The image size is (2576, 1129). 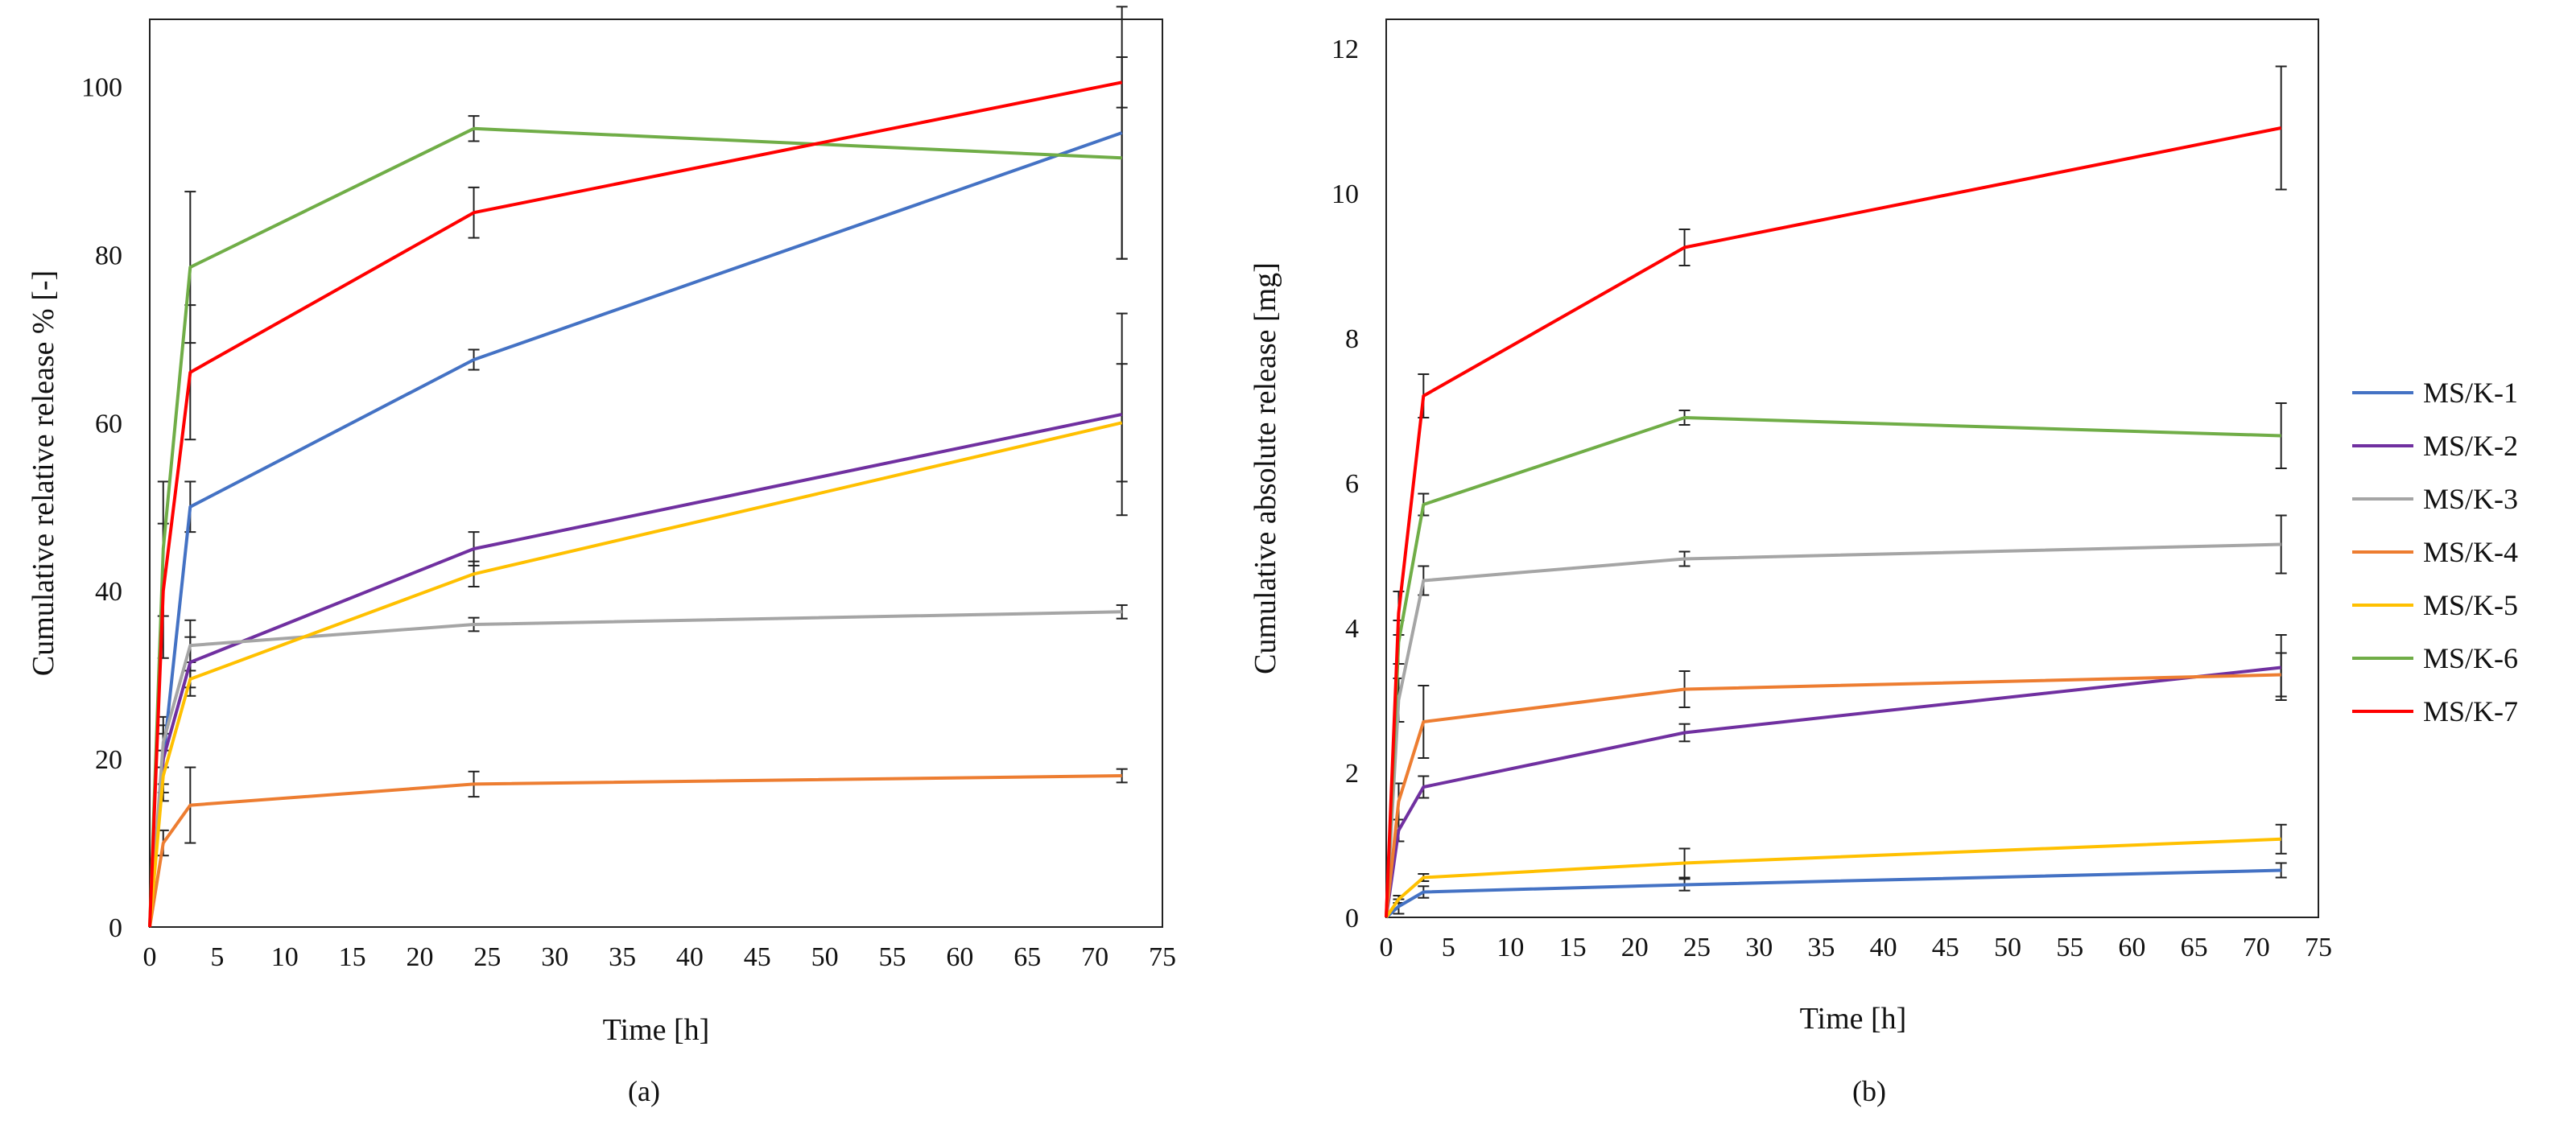 I want to click on panel-label: (a), so click(x=644, y=1091).